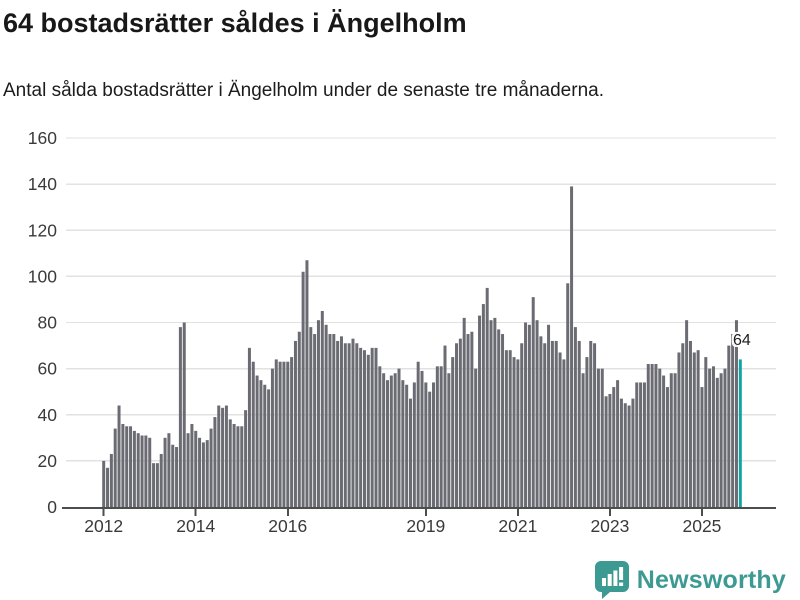 This screenshot has width=800, height=600. What do you see at coordinates (52, 507) in the screenshot?
I see `y-axis-label: 0` at bounding box center [52, 507].